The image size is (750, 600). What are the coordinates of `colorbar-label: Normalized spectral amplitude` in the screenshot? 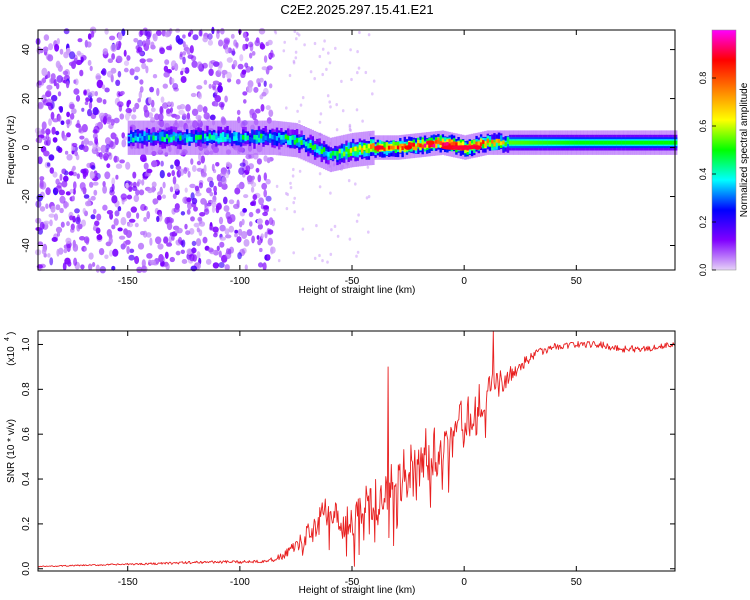 It's located at (744, 149).